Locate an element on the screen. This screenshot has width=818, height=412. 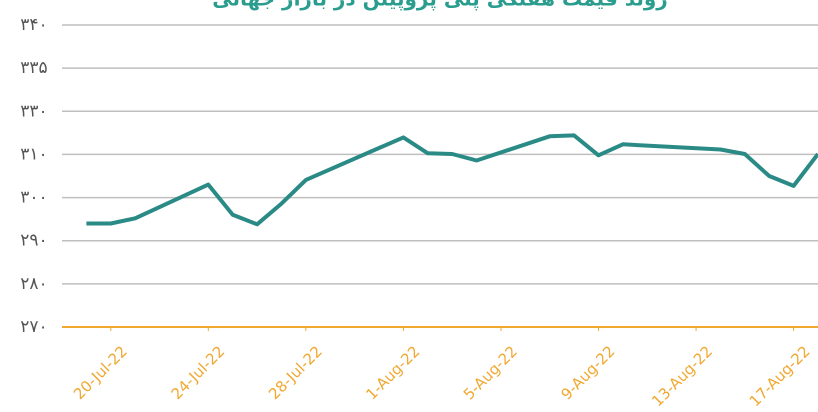
x-tick-label: 13-Aug-22 is located at coordinates (682, 376).